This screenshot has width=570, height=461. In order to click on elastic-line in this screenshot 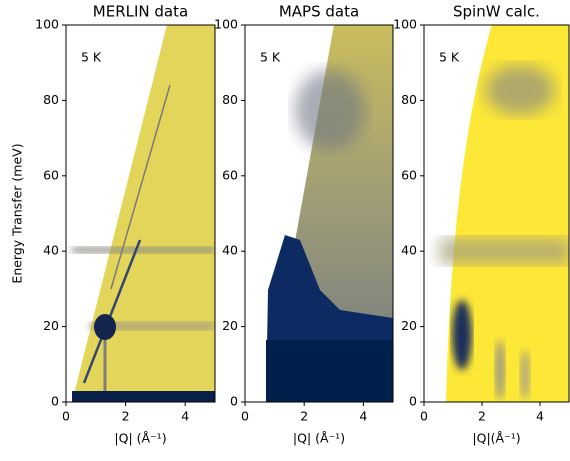, I will do `click(143, 396)`.